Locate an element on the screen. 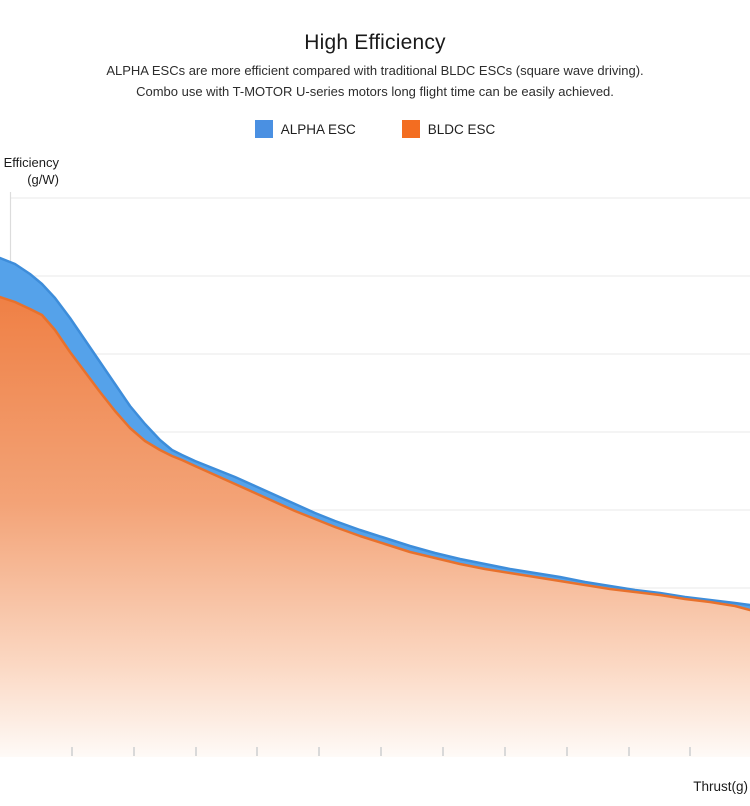  legend-item-alpha-esc: ALPHA ESC is located at coordinates (305, 129).